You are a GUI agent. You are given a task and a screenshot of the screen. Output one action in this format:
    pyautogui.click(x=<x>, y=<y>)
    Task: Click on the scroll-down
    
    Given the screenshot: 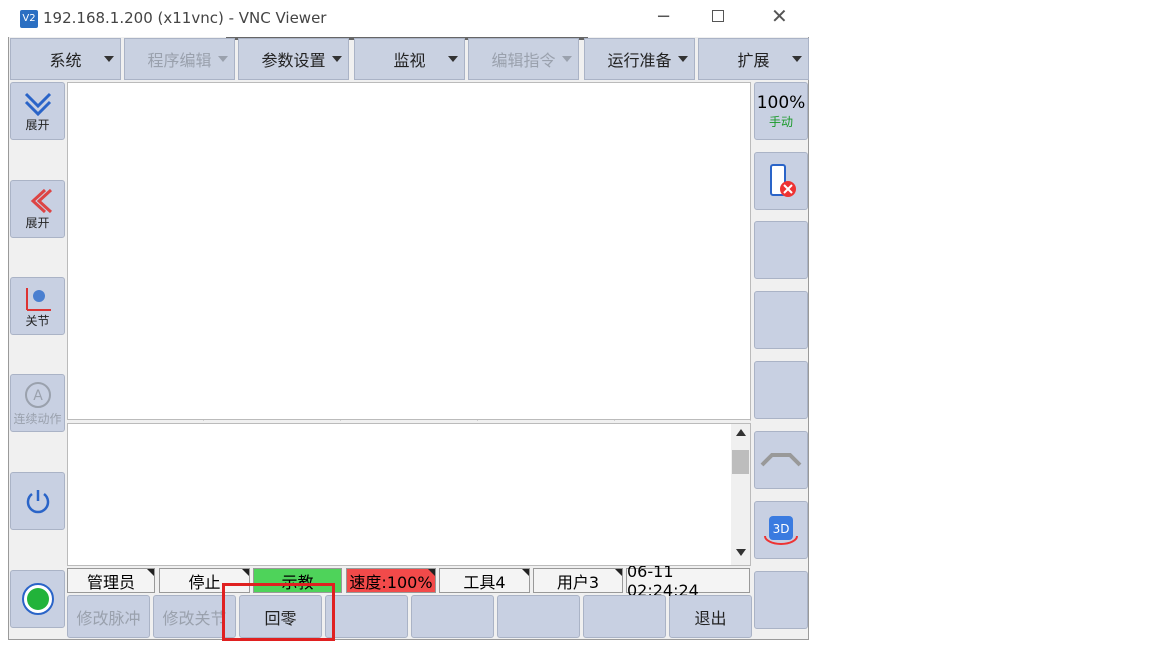 What is the action you would take?
    pyautogui.click(x=741, y=552)
    